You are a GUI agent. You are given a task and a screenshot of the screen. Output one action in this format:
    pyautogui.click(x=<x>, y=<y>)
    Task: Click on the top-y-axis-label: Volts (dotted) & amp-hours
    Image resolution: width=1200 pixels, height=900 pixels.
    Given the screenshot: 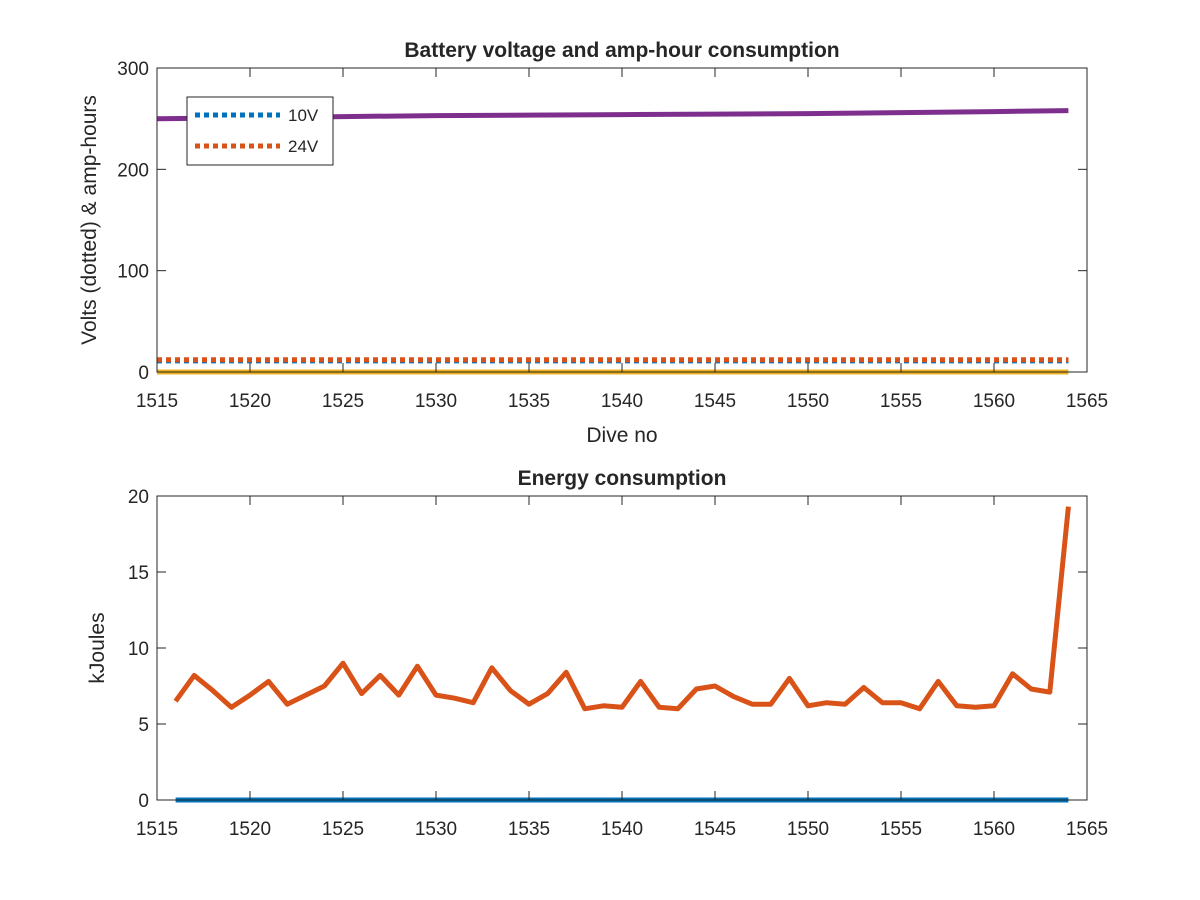 What is the action you would take?
    pyautogui.click(x=89, y=220)
    